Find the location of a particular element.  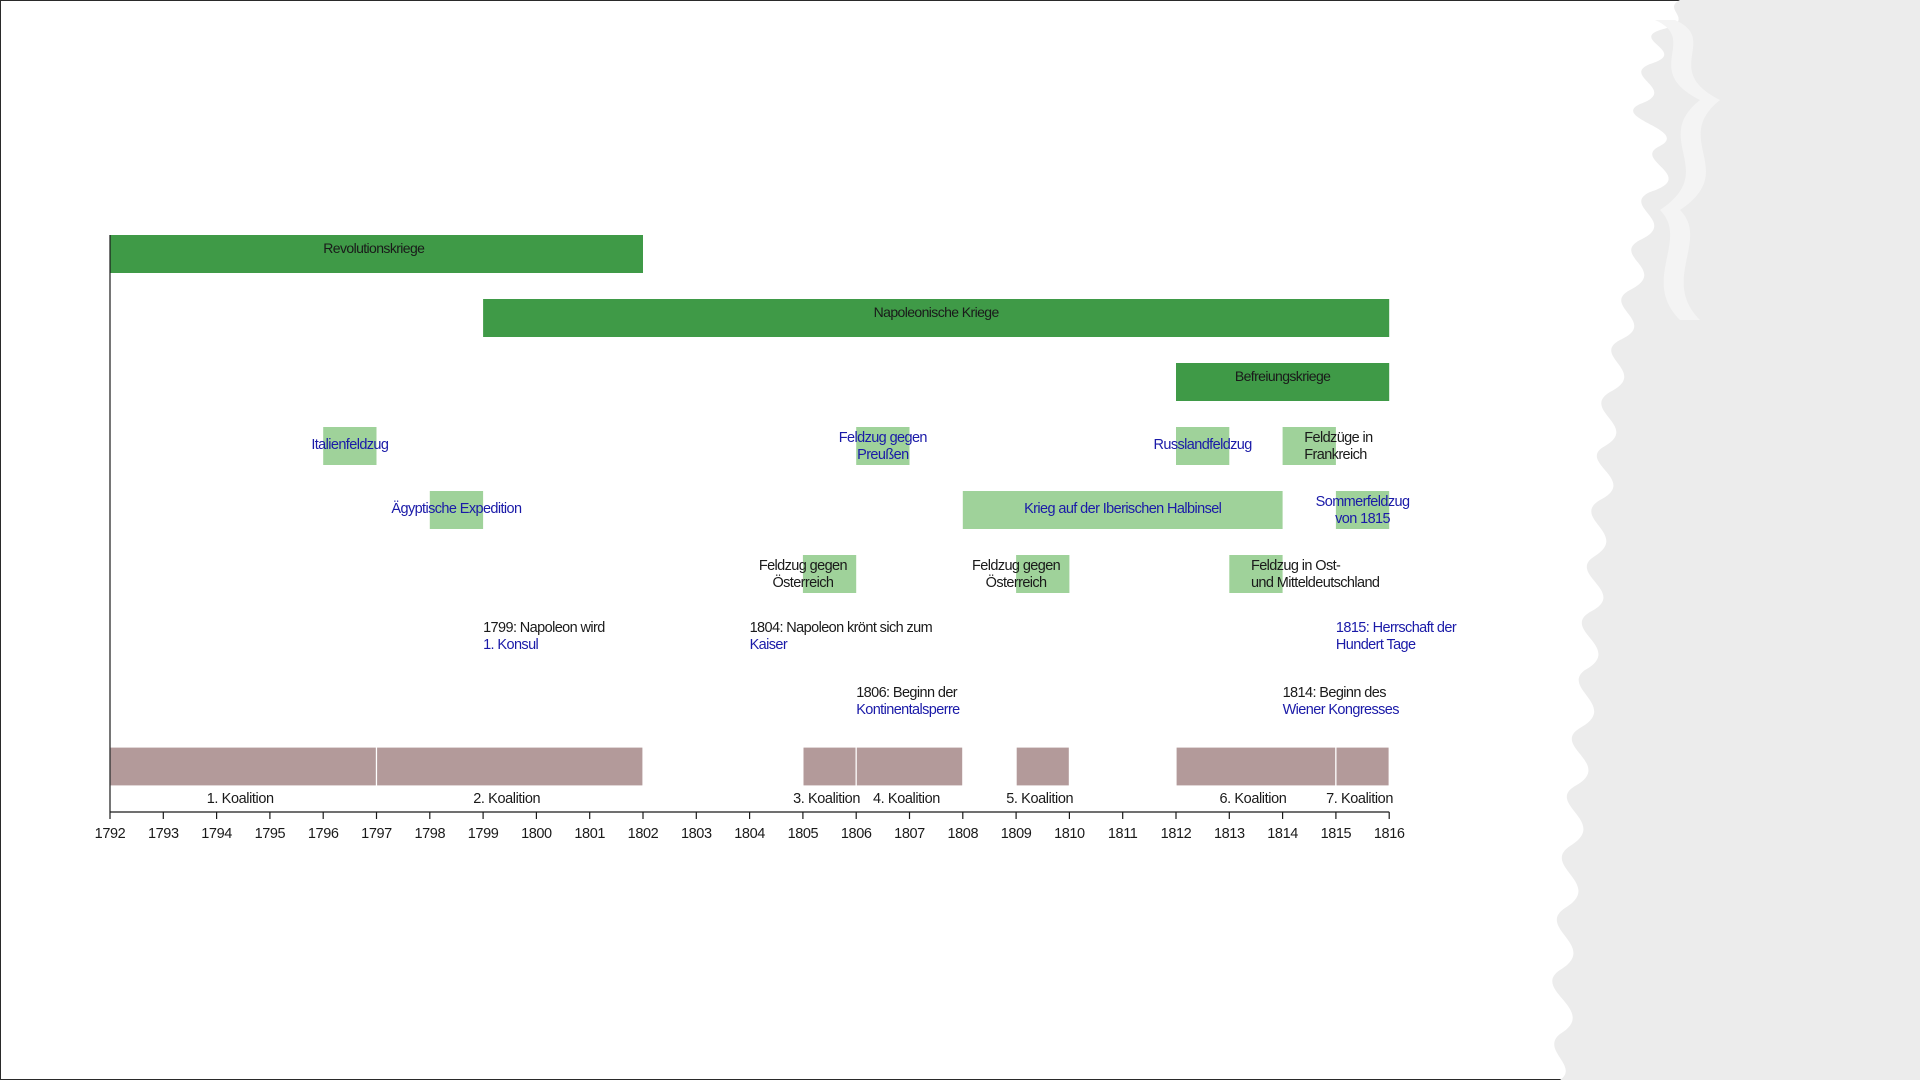

event-label: 1806: Beginn der is located at coordinates (907, 693).